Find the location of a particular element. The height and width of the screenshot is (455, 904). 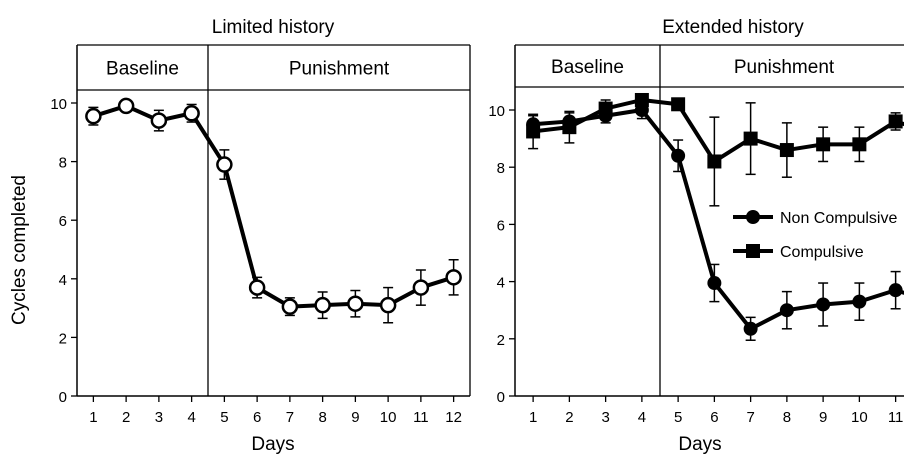

panel-title: Limited history is located at coordinates (273, 27).